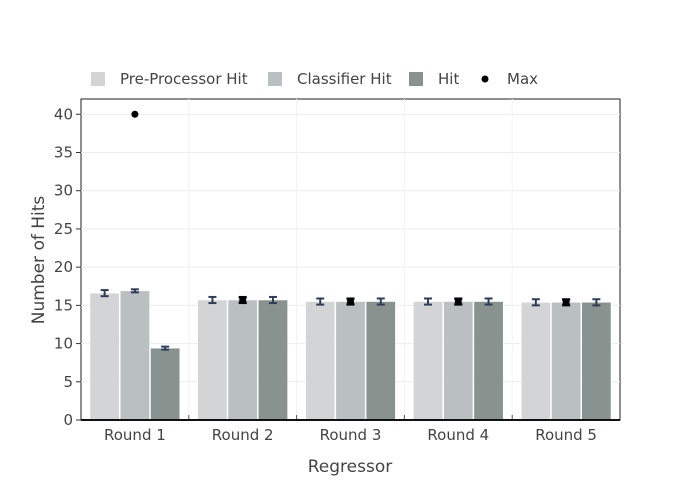  I want to click on y-tick-label-2: 10, so click(63, 344).